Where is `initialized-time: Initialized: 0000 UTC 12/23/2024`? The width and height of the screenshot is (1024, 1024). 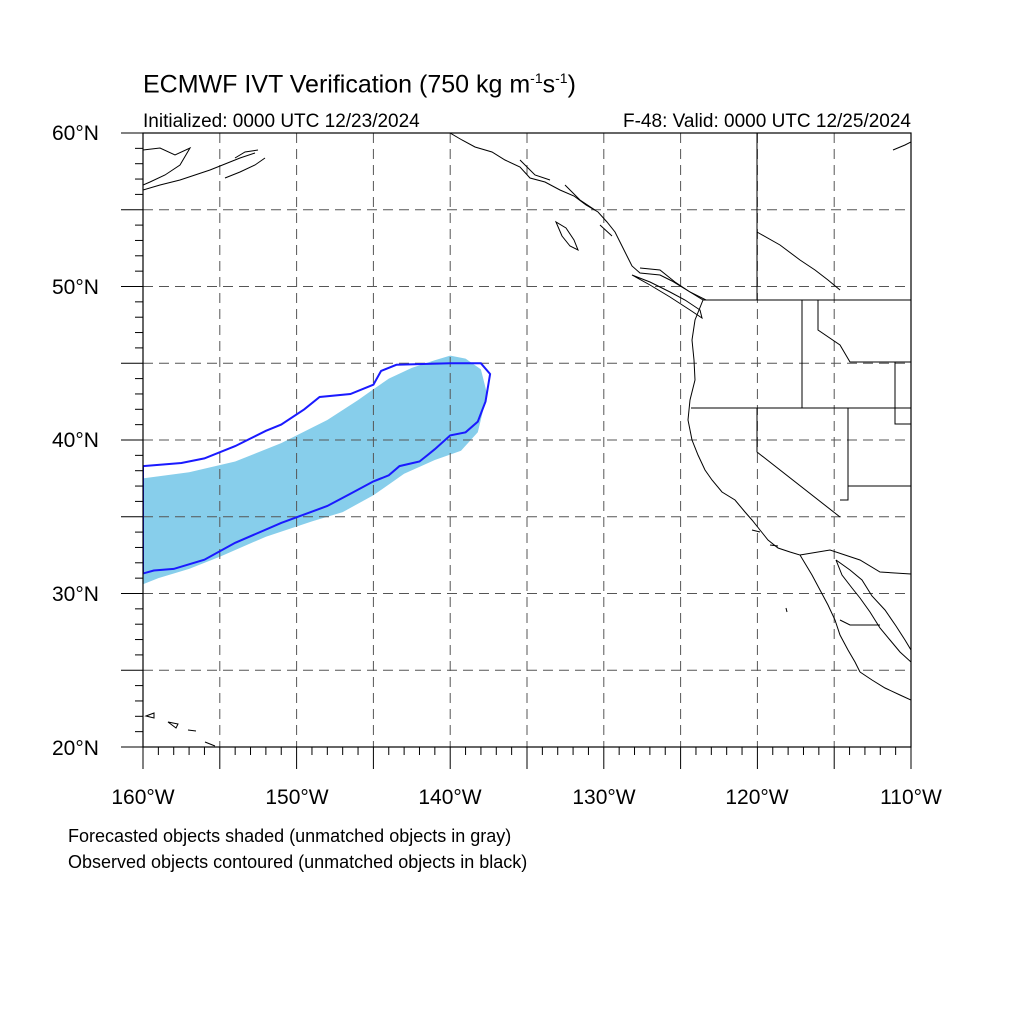
initialized-time: Initialized: 0000 UTC 12/23/2024 is located at coordinates (281, 121).